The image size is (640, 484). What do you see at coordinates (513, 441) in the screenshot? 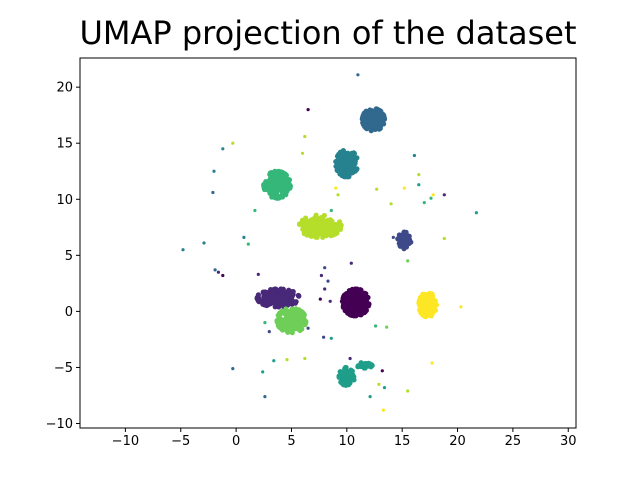
I see `x-tick-label: 25` at bounding box center [513, 441].